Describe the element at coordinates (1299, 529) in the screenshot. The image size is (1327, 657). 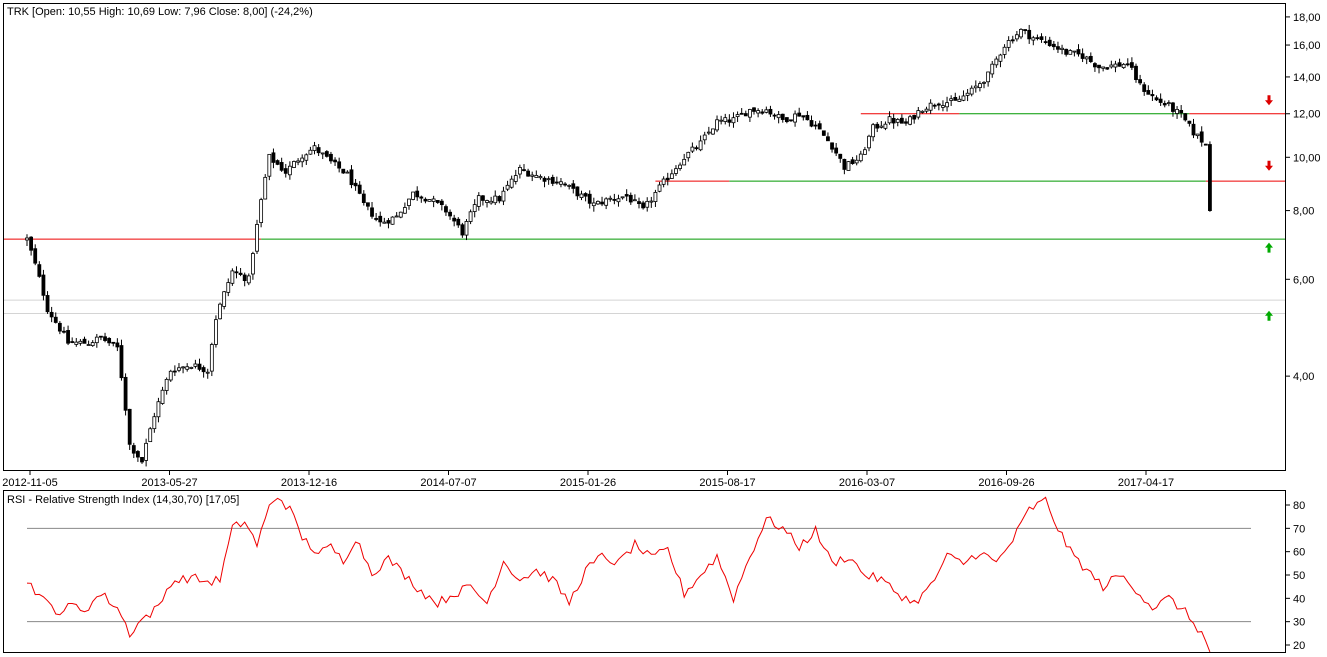
I see `rsi-y-tick-label: 70` at that location.